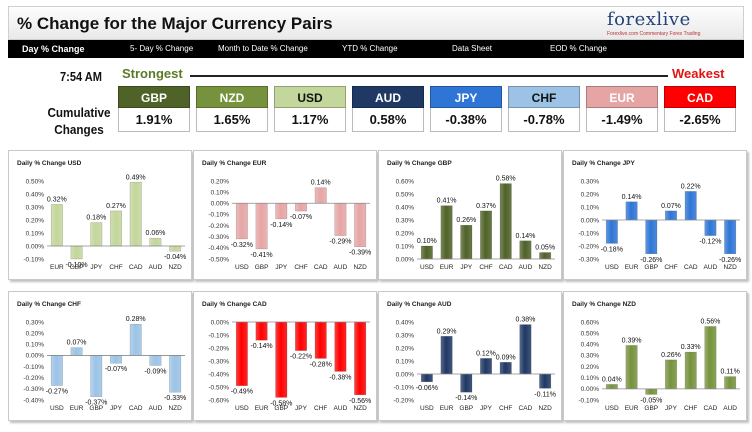  What do you see at coordinates (370, 48) in the screenshot?
I see `tab-ytd-change: YTD % Change` at bounding box center [370, 48].